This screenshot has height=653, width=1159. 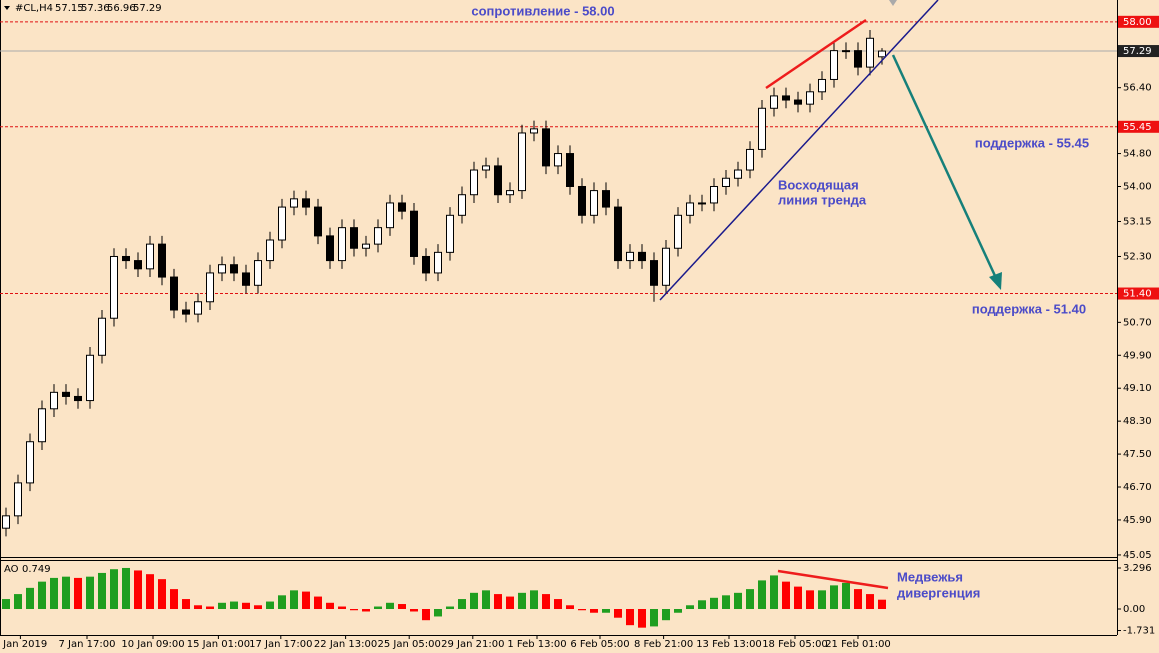 I want to click on x-tick-label: 25 Jan 05:00, so click(x=409, y=644).